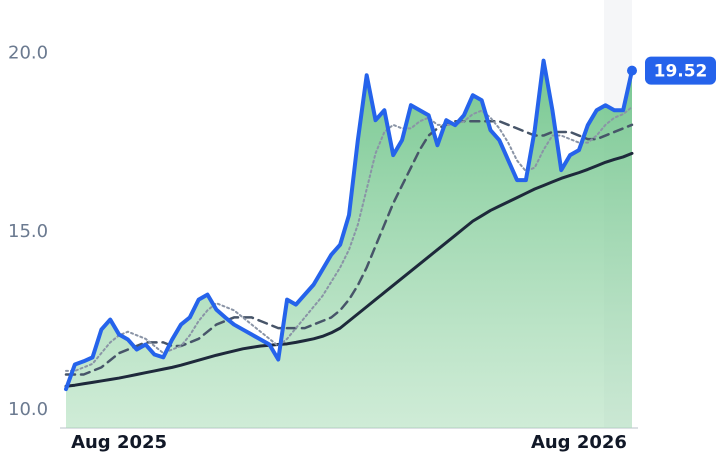  I want to click on last-value-badge, so click(680, 70).